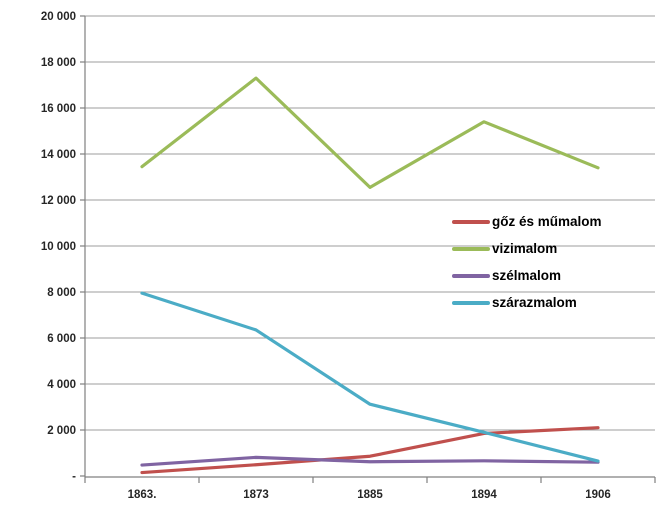  What do you see at coordinates (58, 63) in the screenshot?
I see `y-tick-label: 18 000` at bounding box center [58, 63].